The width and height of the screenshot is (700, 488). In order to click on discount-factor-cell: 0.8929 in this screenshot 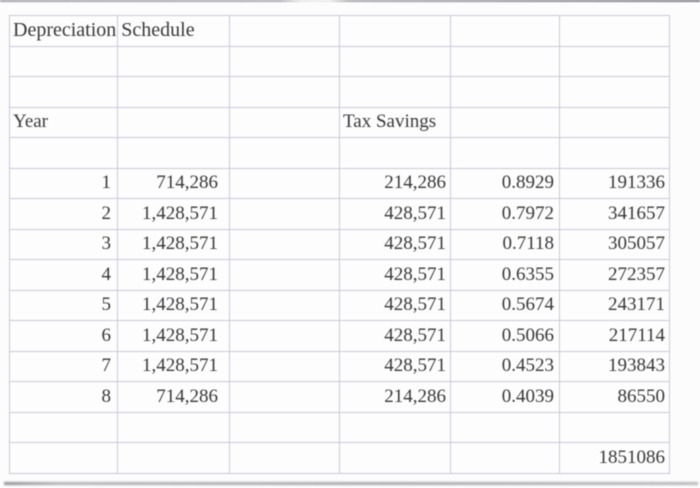, I will do `click(505, 184)`.